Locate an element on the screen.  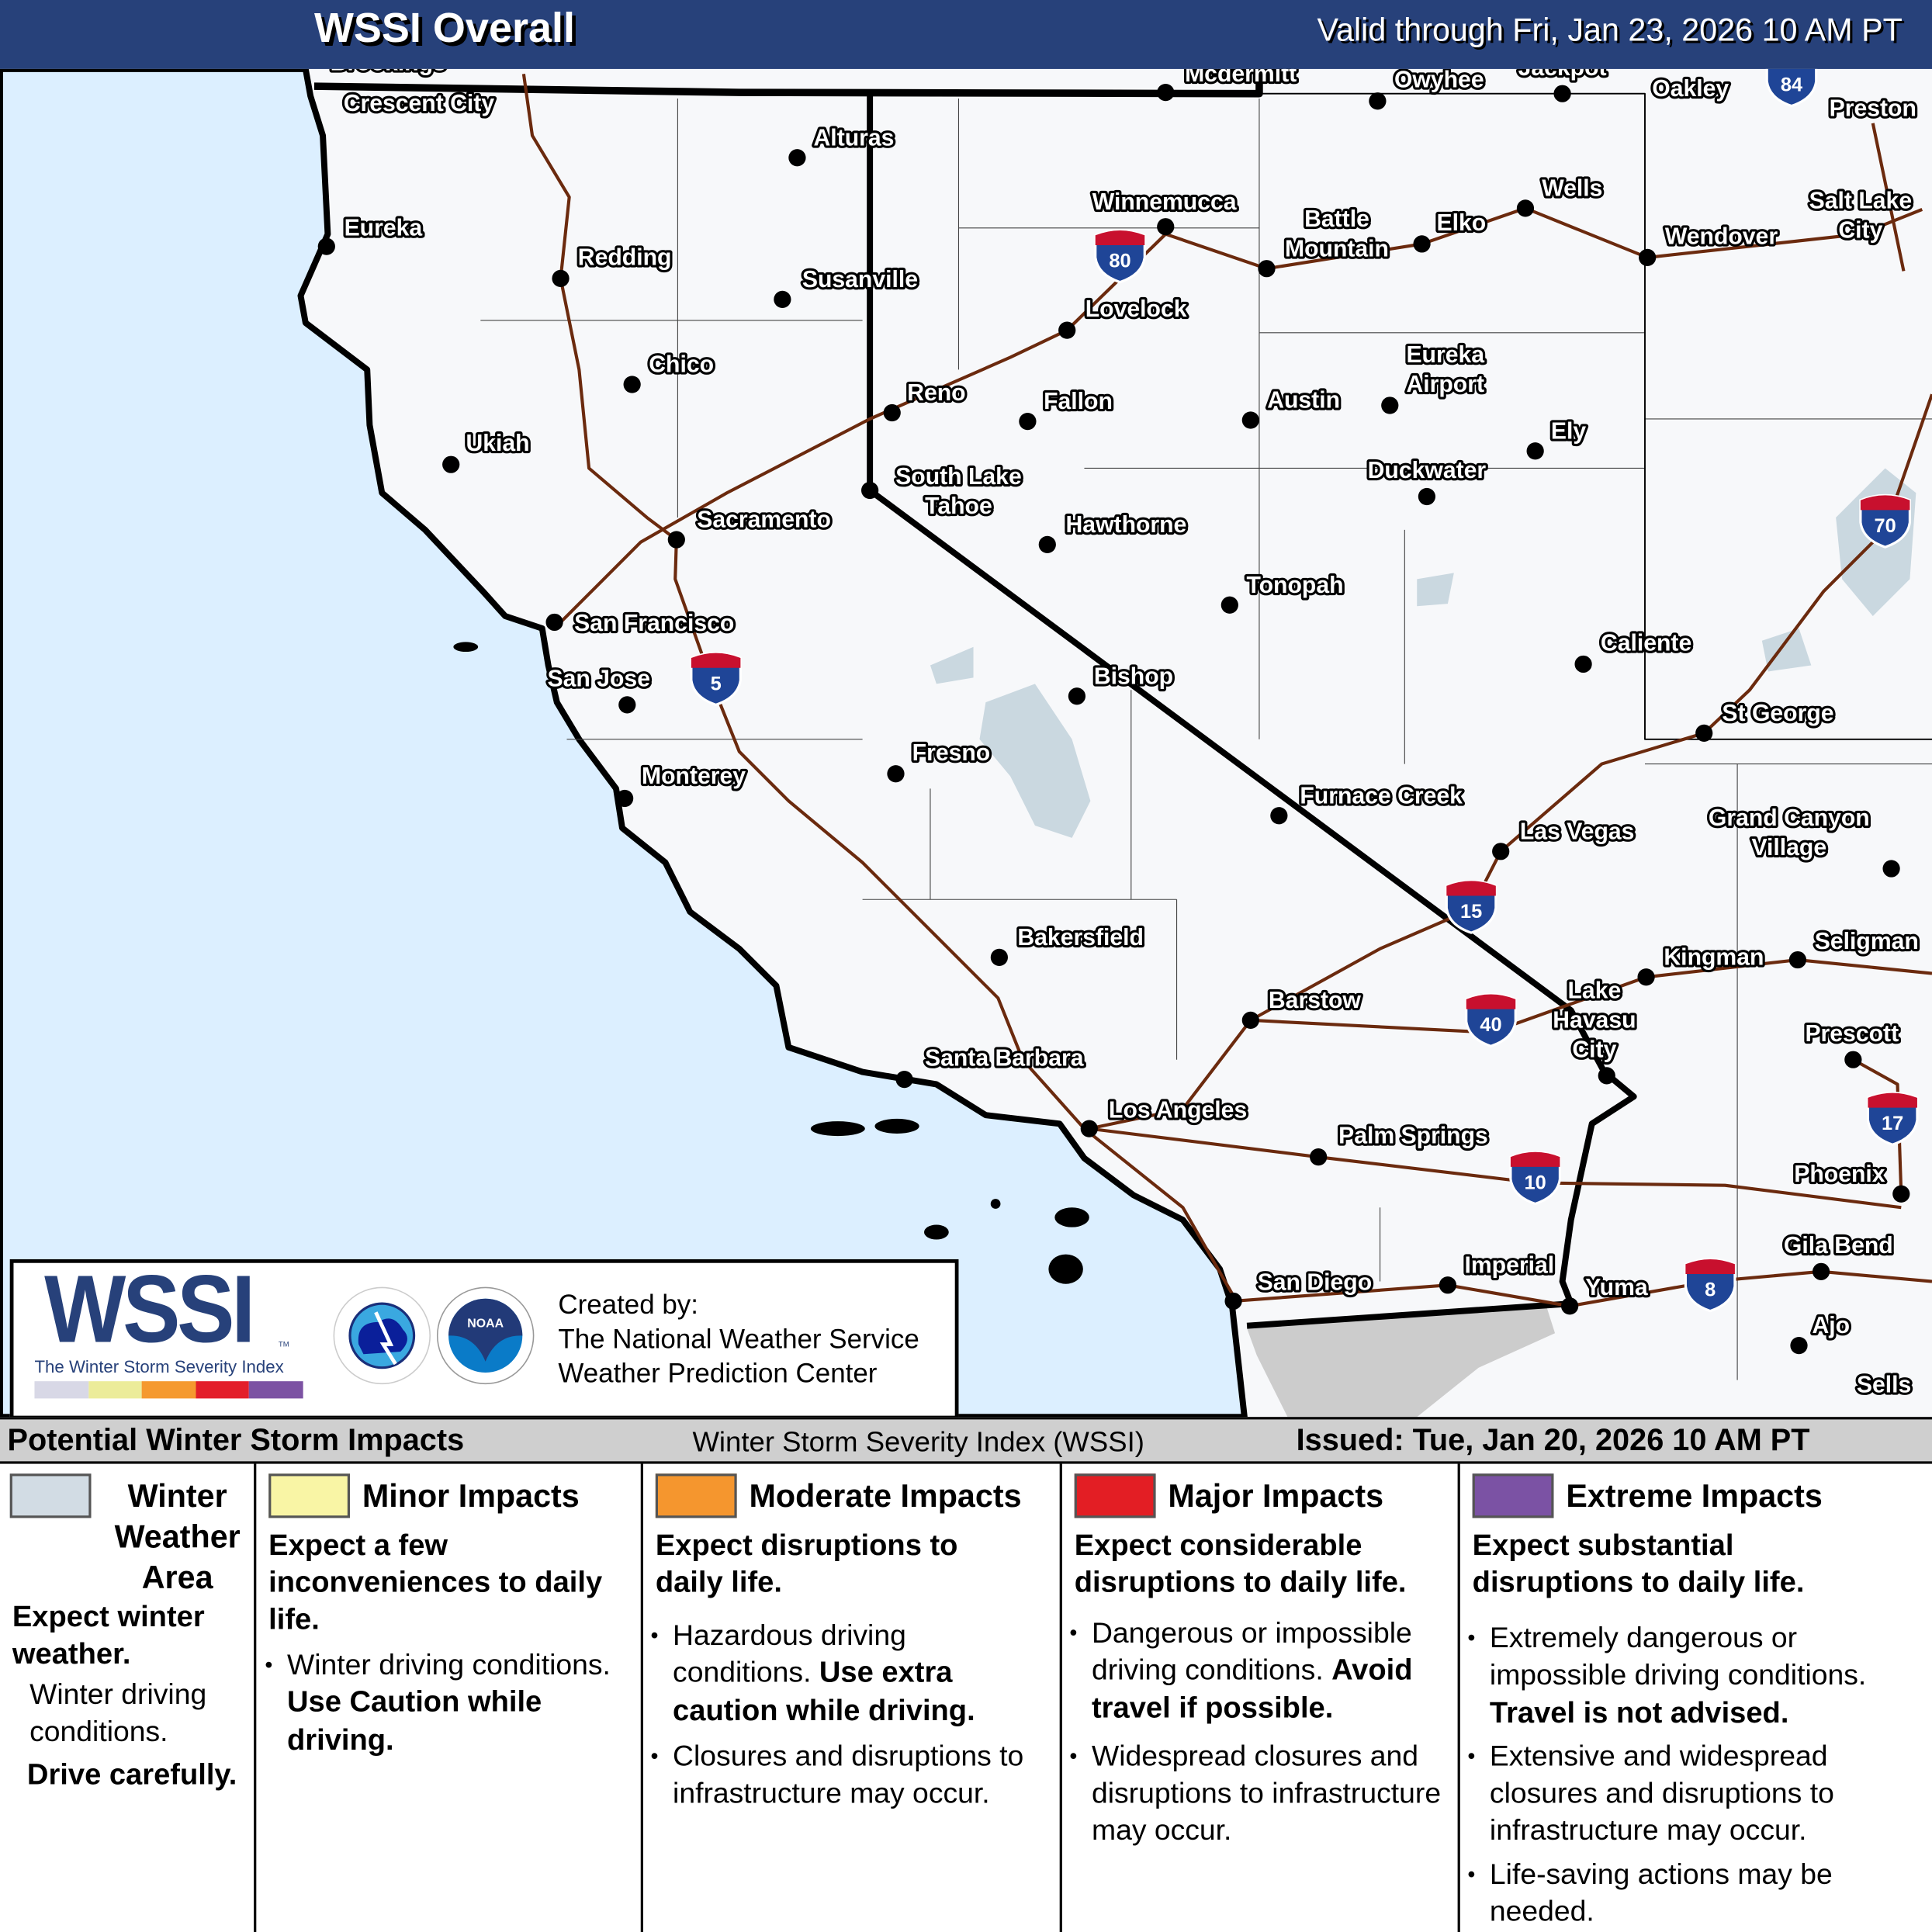
city-los-angeles: Los Angeles is located at coordinates (1164, 1116).